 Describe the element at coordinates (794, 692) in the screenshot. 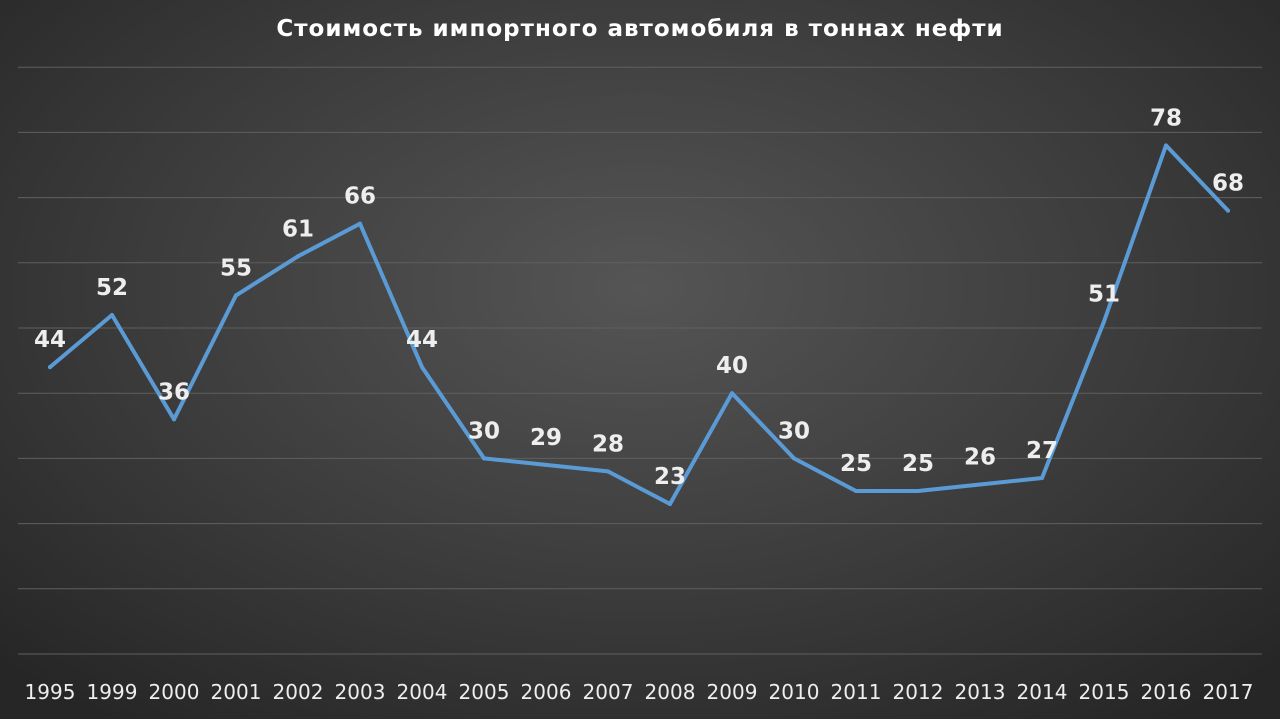

I see `x-tick-label: 2010` at that location.